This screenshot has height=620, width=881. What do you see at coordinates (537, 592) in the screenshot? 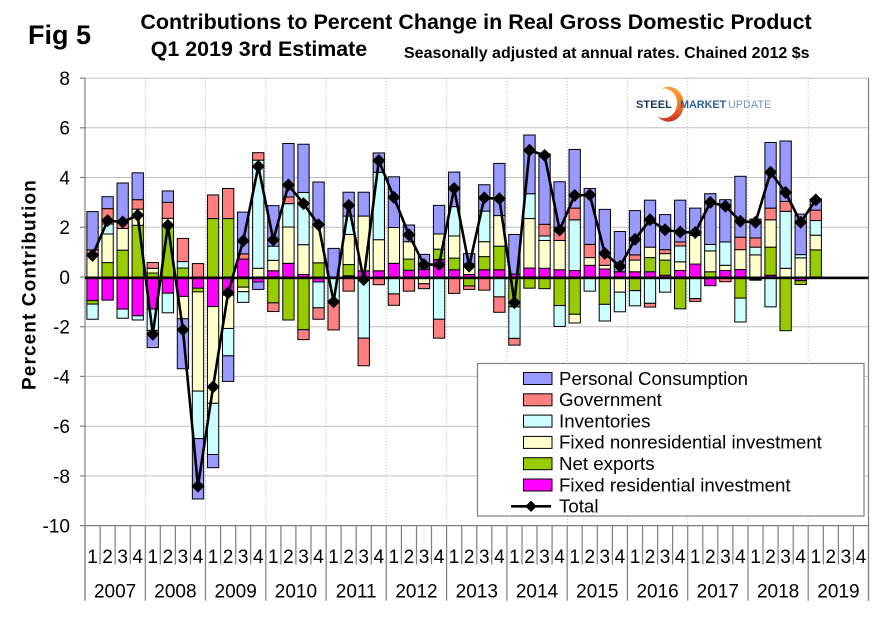
I see `svg-text: 2014` at bounding box center [537, 592].